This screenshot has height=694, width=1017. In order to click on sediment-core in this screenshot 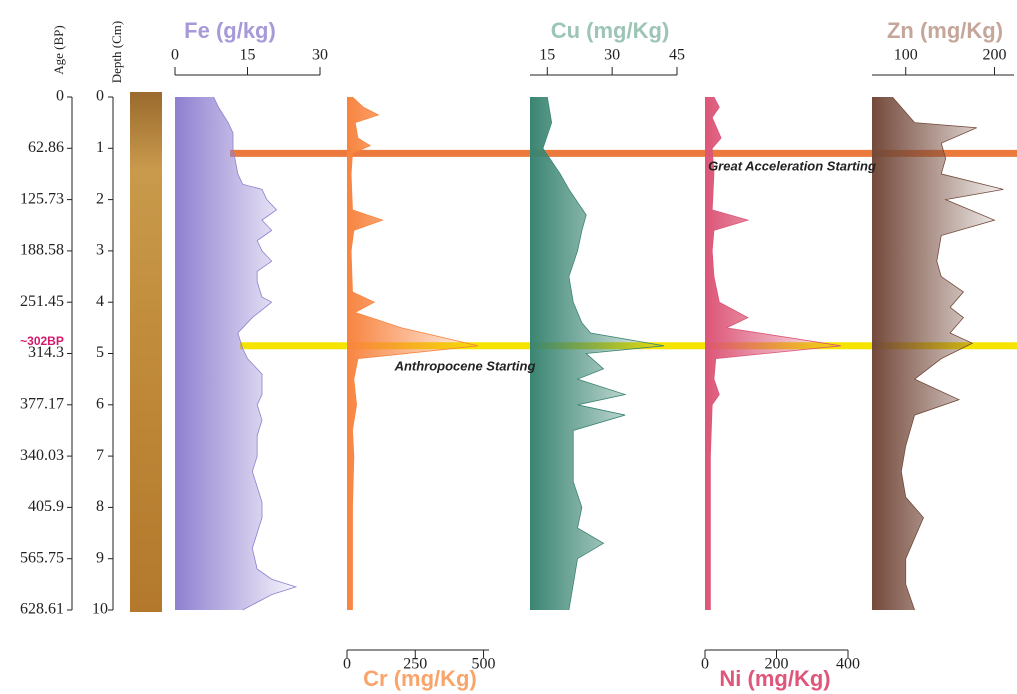, I will do `click(146, 352)`.